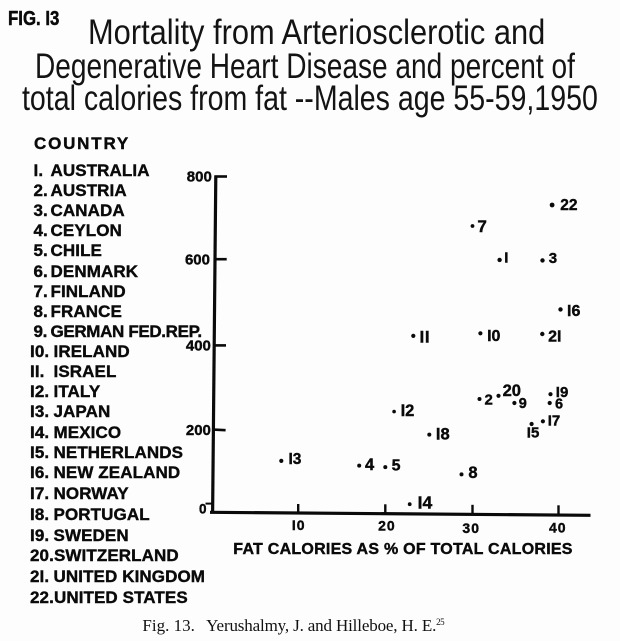  I want to click on svg-text: I8, so click(443, 435).